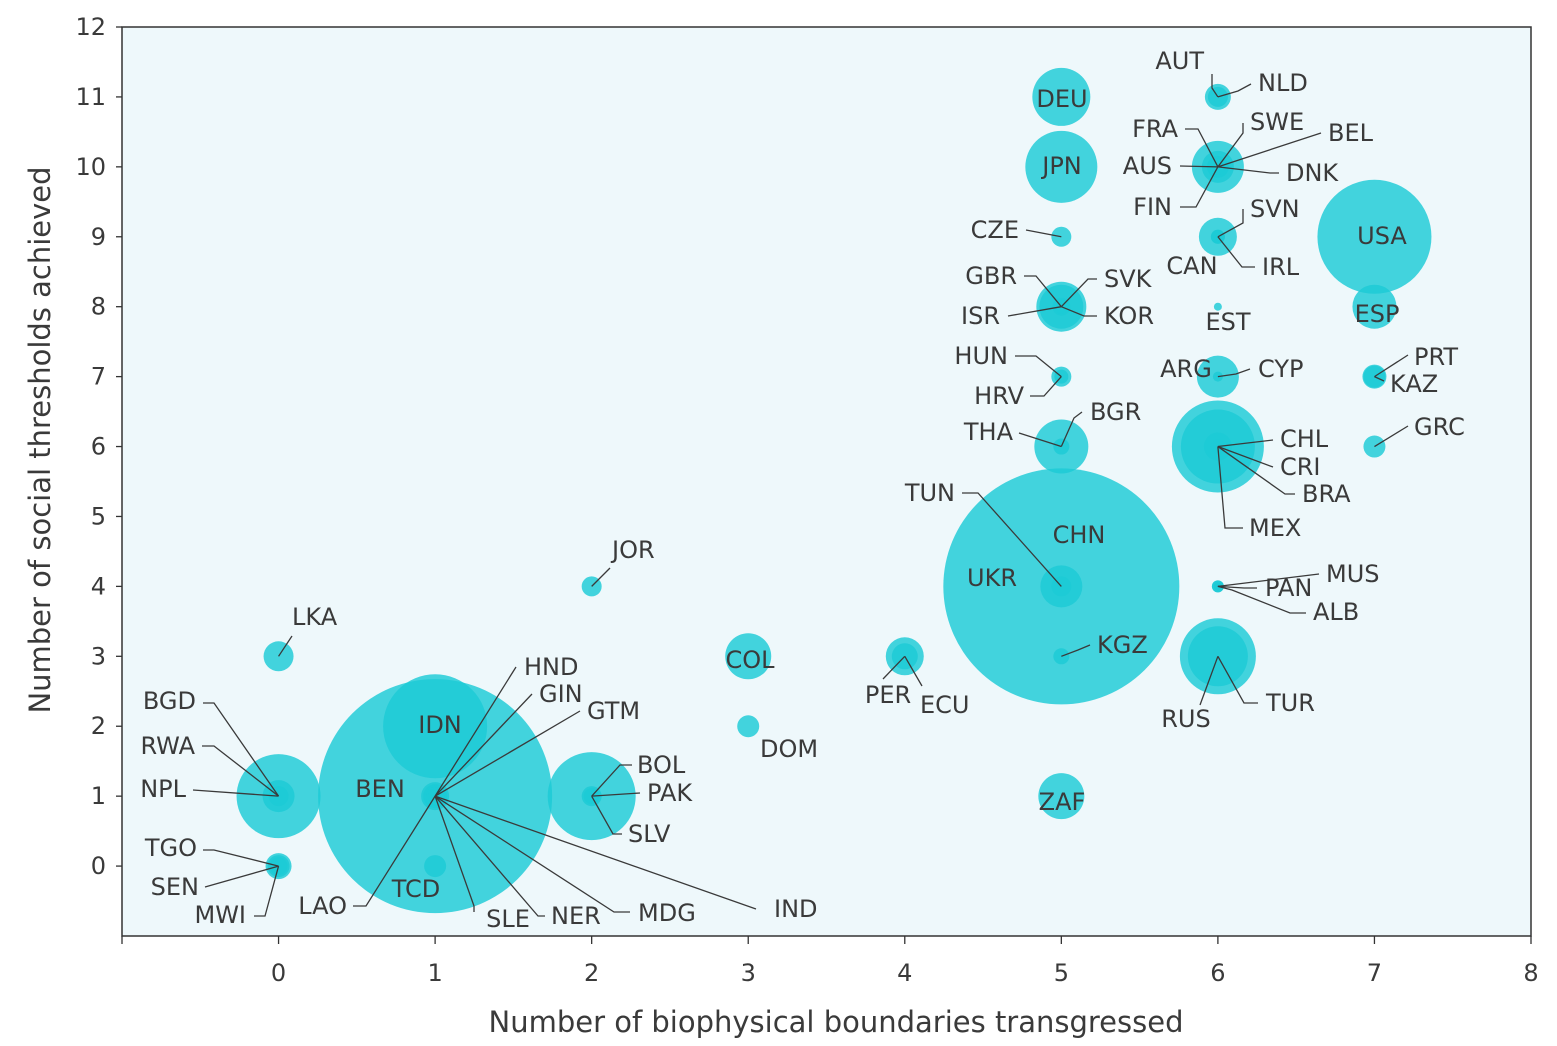 This screenshot has height=1046, width=1557. Describe the element at coordinates (1230, 223) in the screenshot. I see `leader-line-svn` at that location.